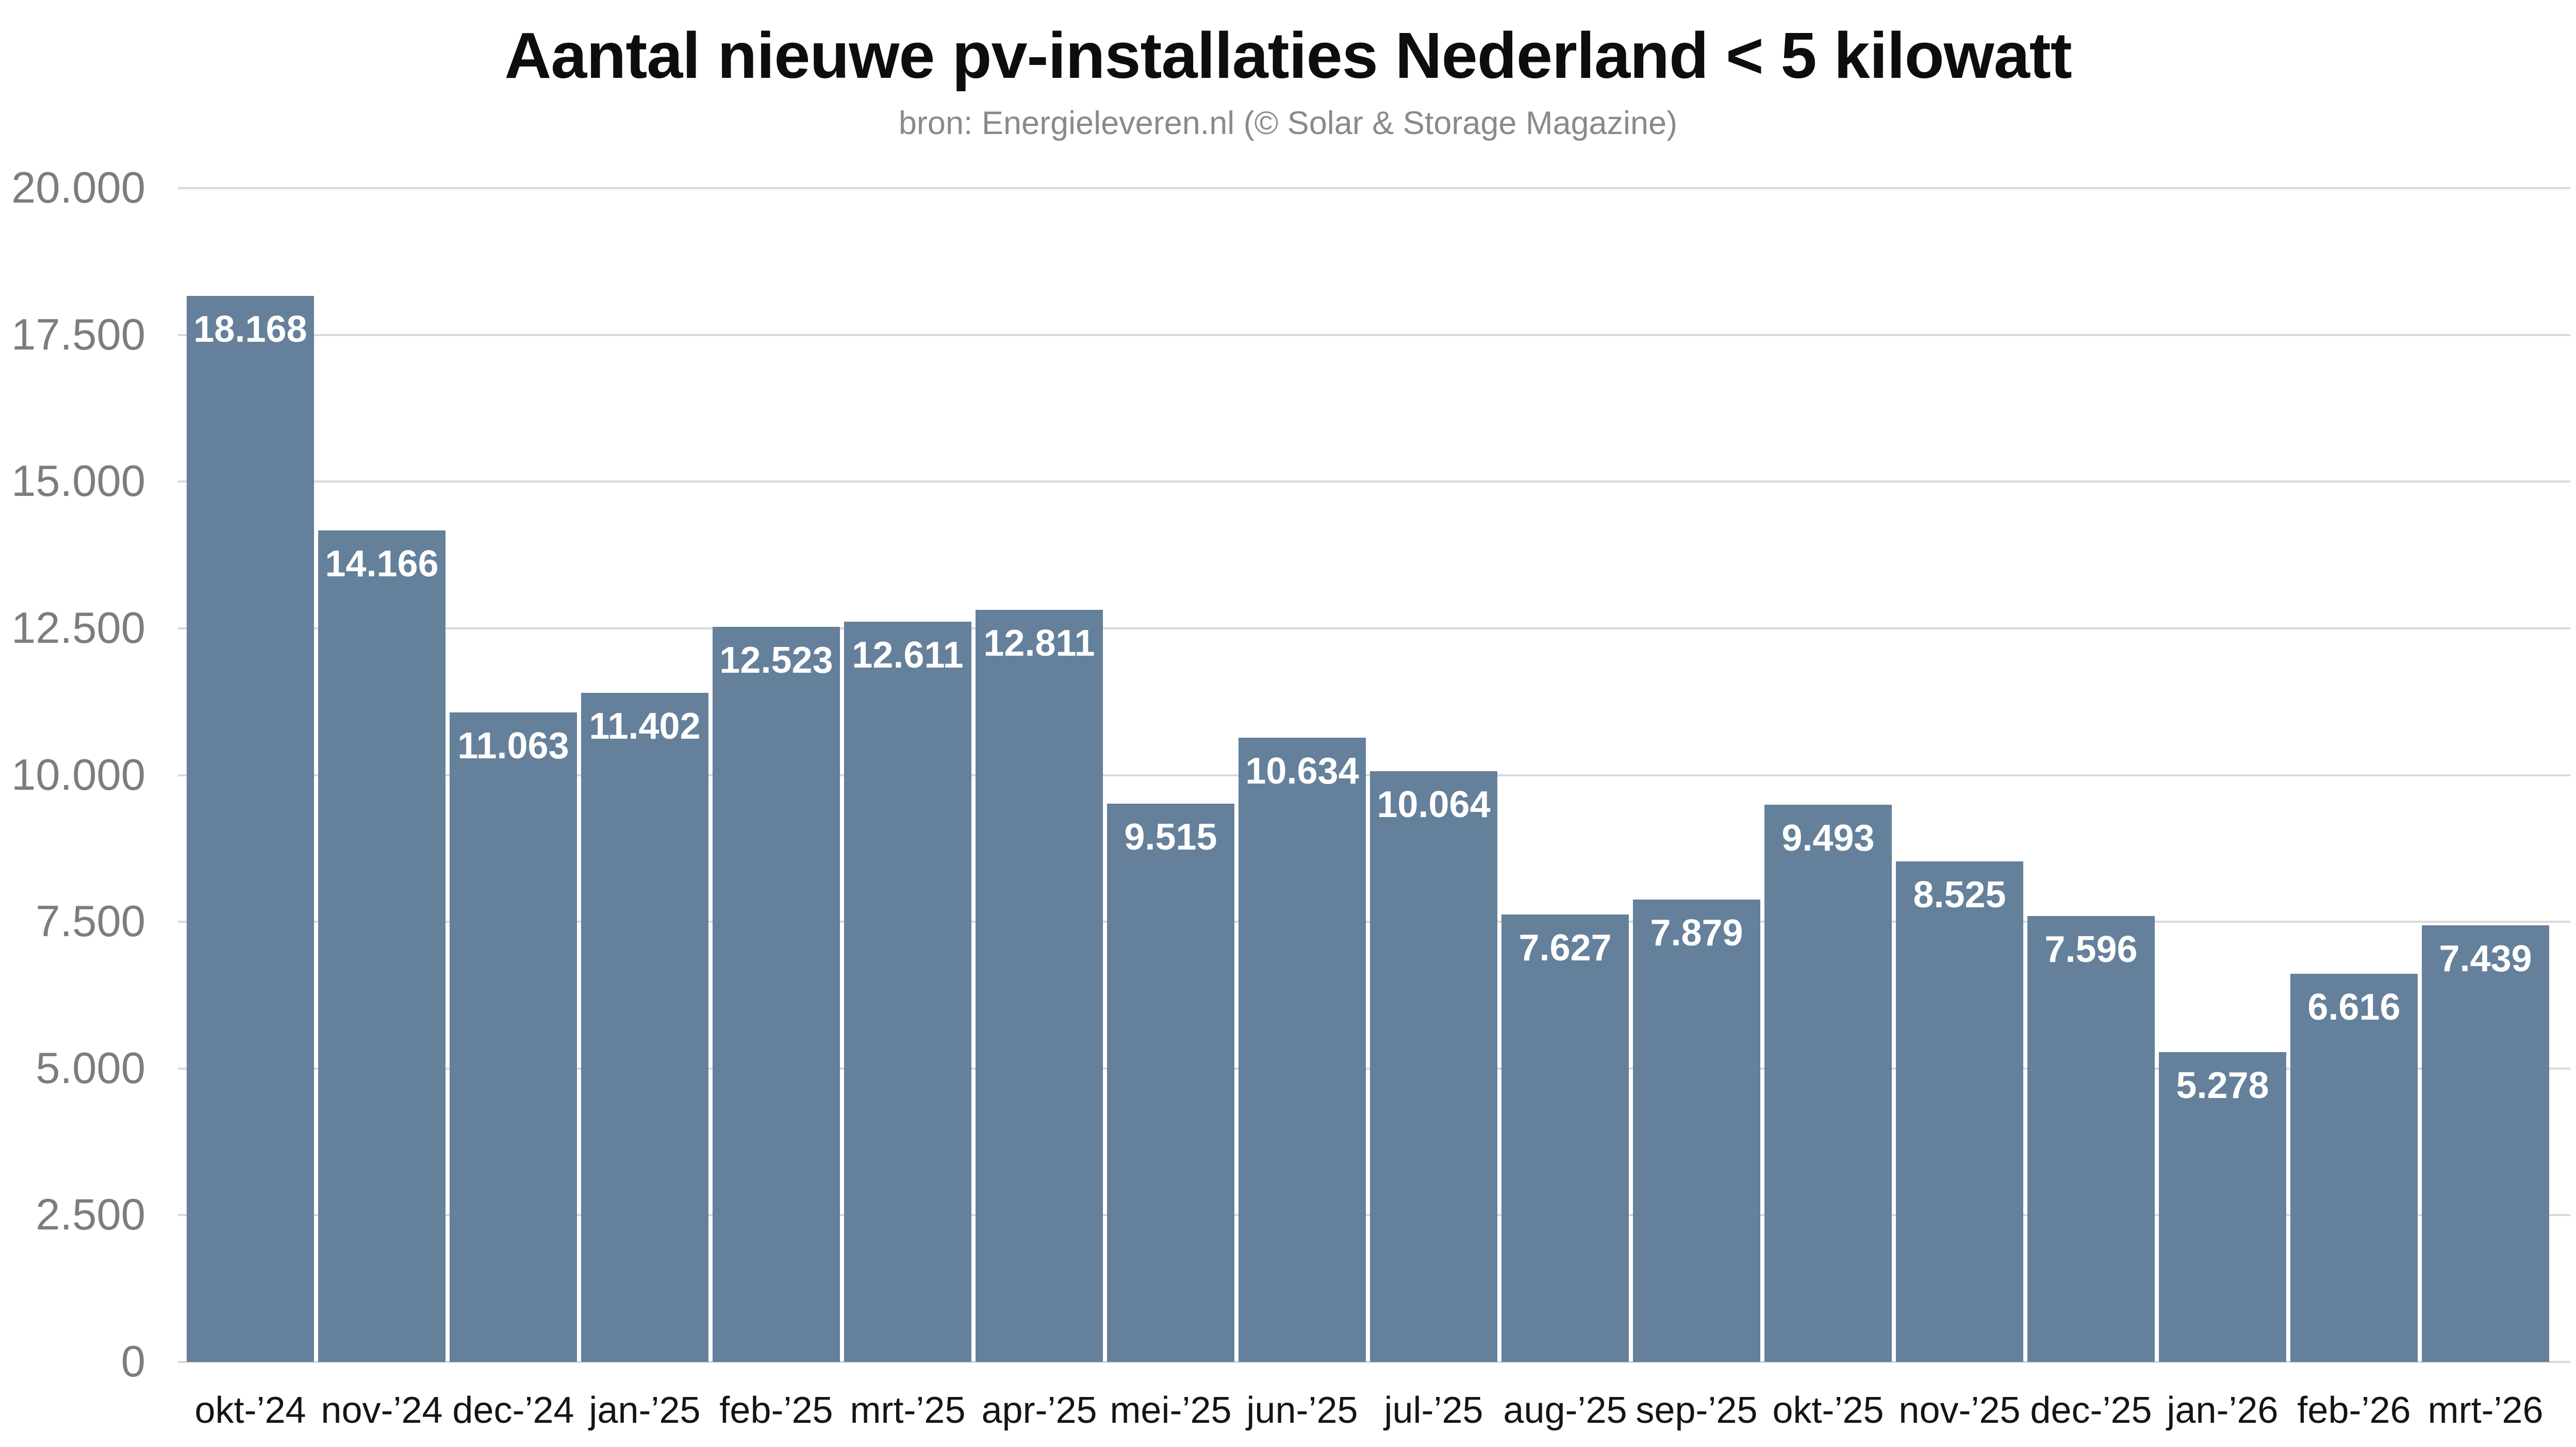 This screenshot has width=2576, height=1447. What do you see at coordinates (382, 946) in the screenshot?
I see `bar: 14.166` at bounding box center [382, 946].